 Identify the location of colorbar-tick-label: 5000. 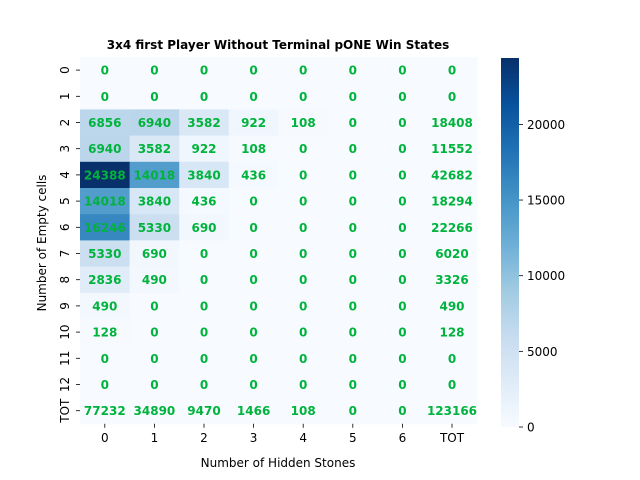
(542, 352).